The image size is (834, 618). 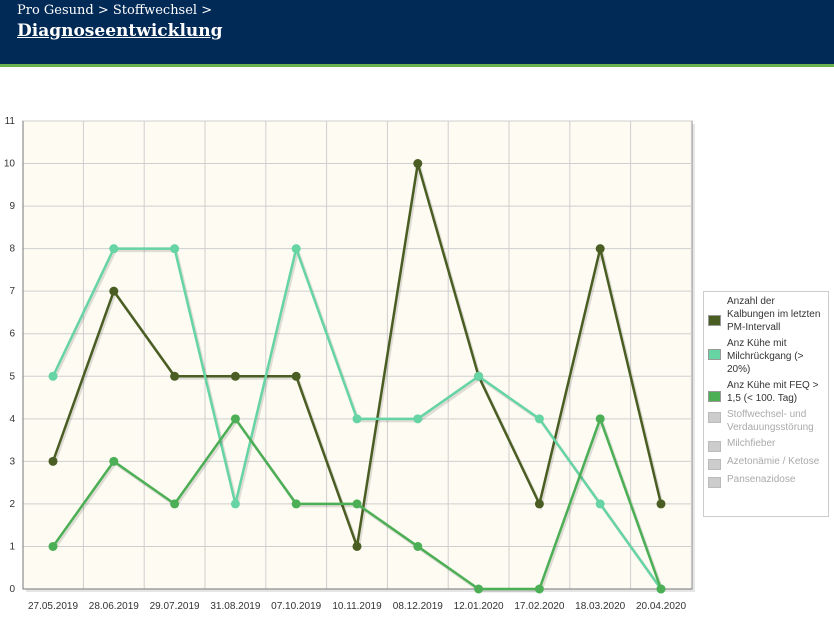 I want to click on x-tick-label: 18.03.2020, so click(x=600, y=606).